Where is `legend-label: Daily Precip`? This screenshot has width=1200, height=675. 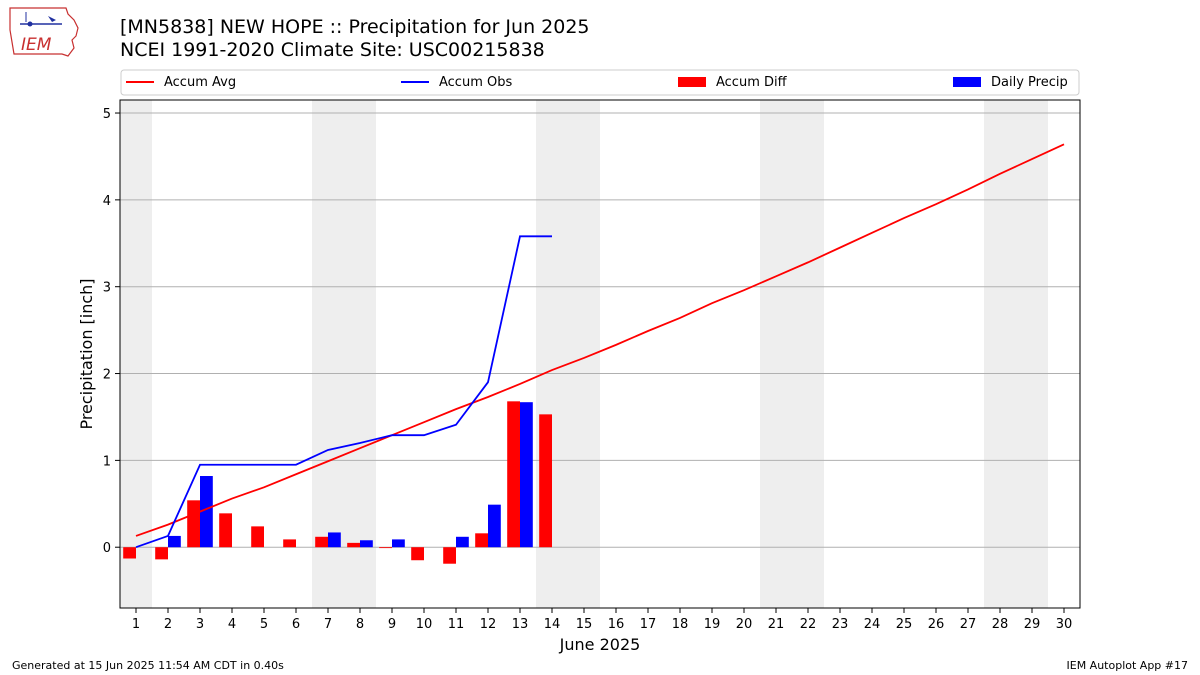
legend-label: Daily Precip is located at coordinates (1029, 82).